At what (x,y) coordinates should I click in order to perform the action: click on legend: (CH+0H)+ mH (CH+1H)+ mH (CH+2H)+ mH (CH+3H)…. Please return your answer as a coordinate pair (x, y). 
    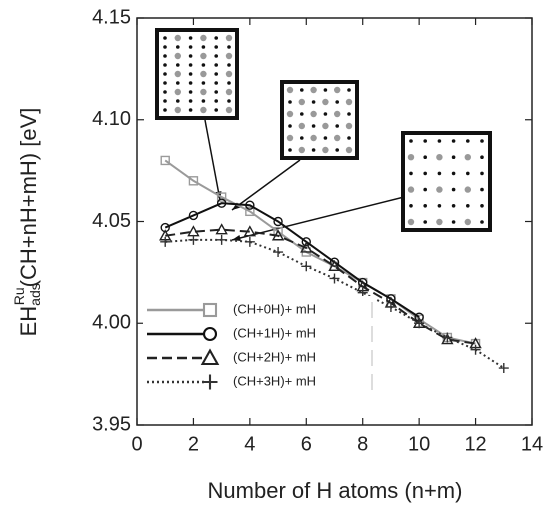
    Looking at the image, I should click on (259, 347).